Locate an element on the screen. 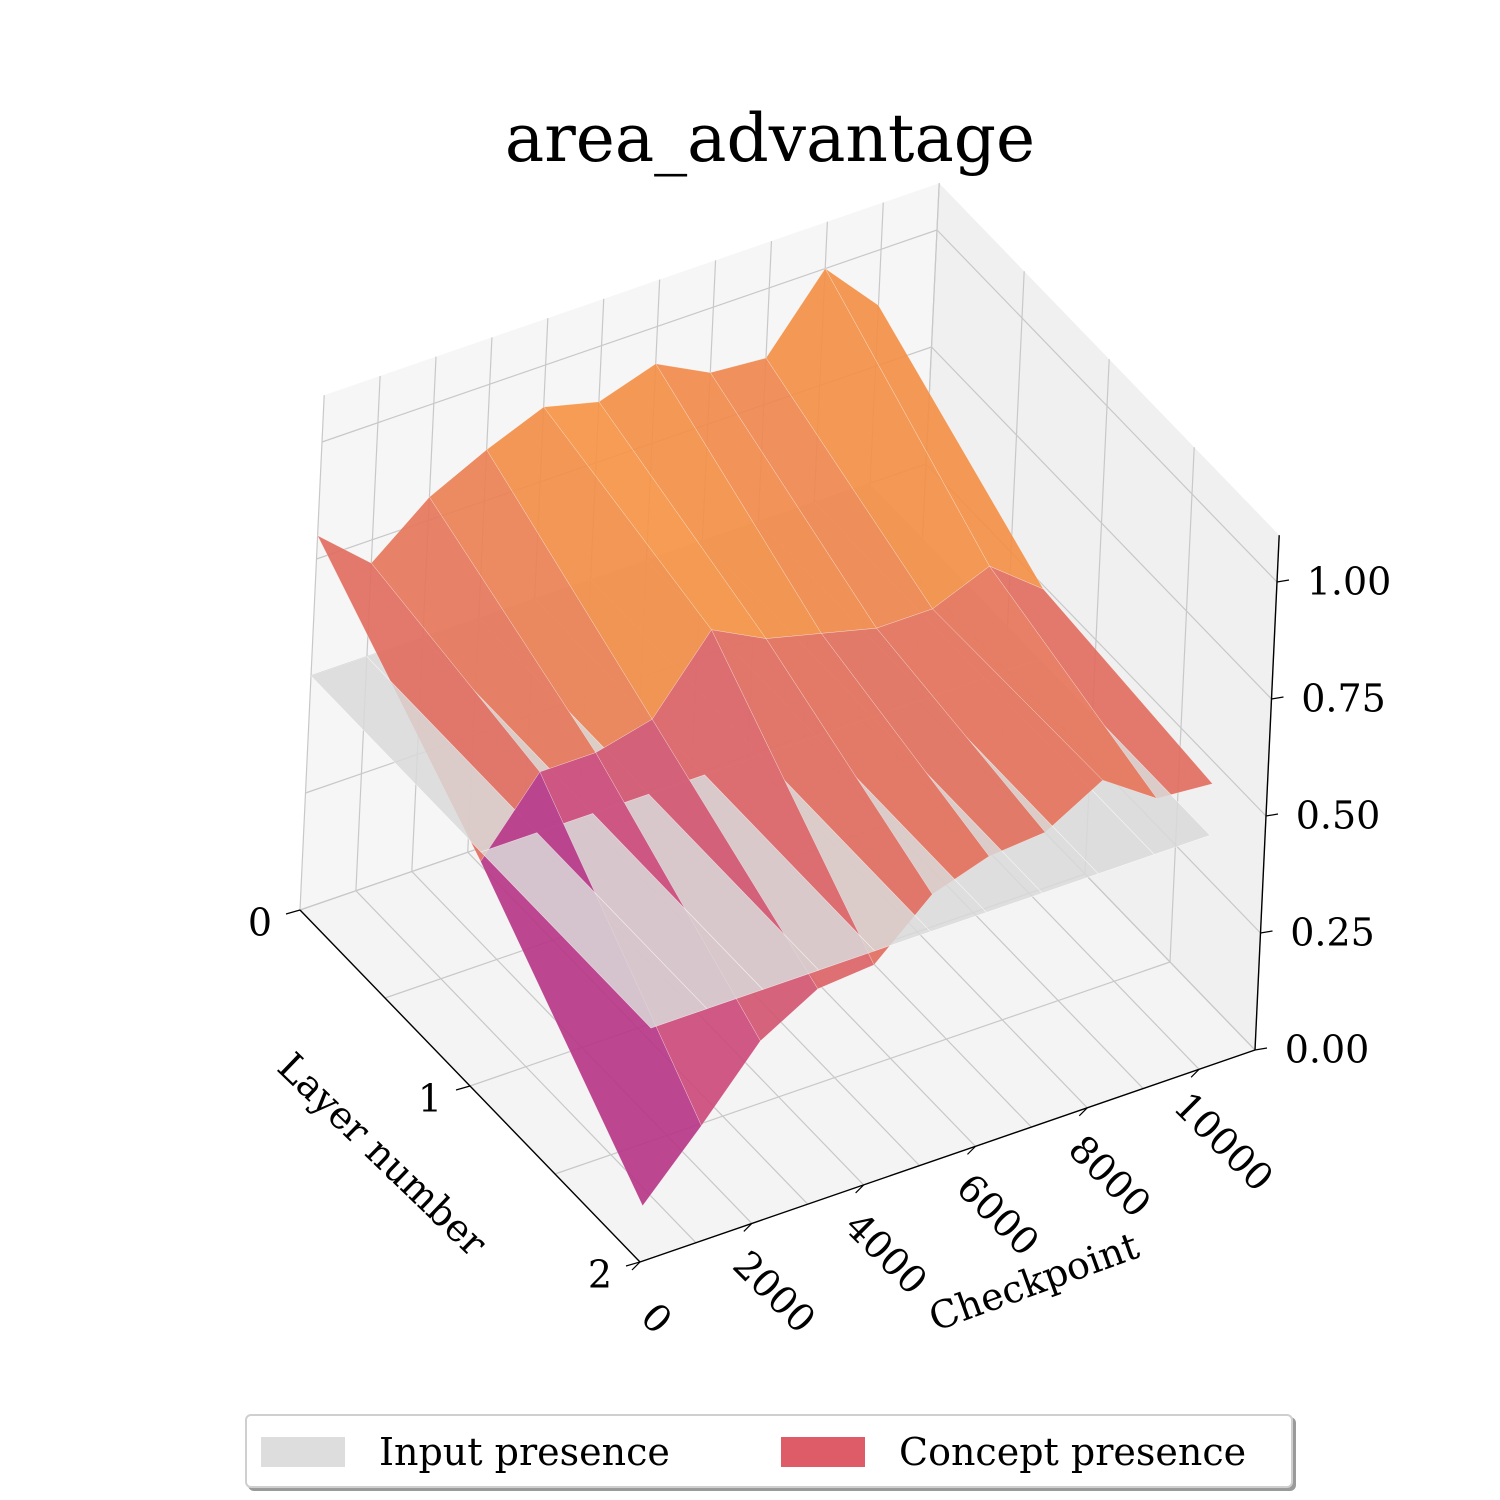  z-tick-label: 0.25 is located at coordinates (1332, 933).